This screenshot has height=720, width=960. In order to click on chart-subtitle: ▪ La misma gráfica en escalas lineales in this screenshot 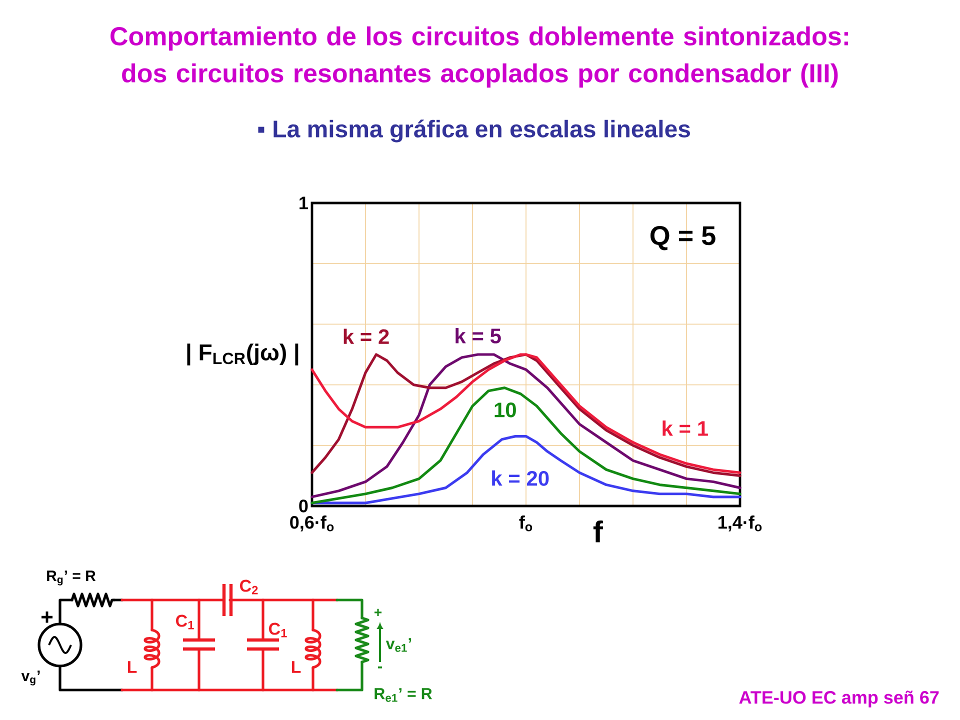, I will do `click(474, 131)`.